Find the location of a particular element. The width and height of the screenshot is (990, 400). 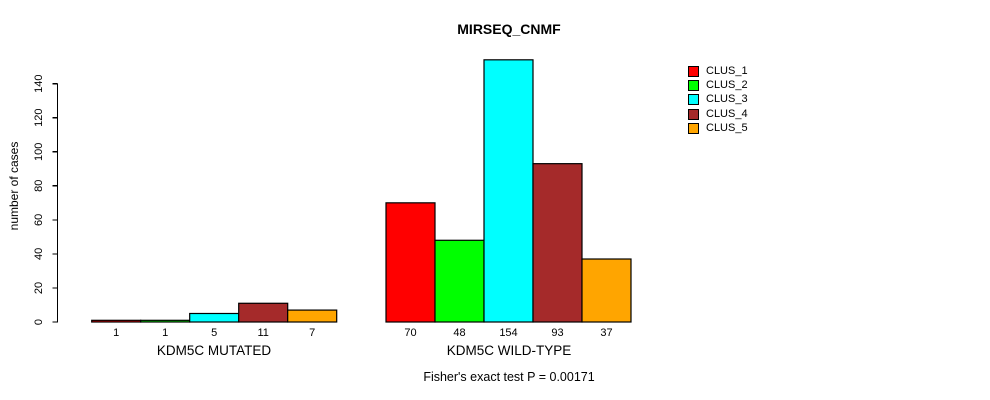

y-tick-label: 60 is located at coordinates (39, 220).